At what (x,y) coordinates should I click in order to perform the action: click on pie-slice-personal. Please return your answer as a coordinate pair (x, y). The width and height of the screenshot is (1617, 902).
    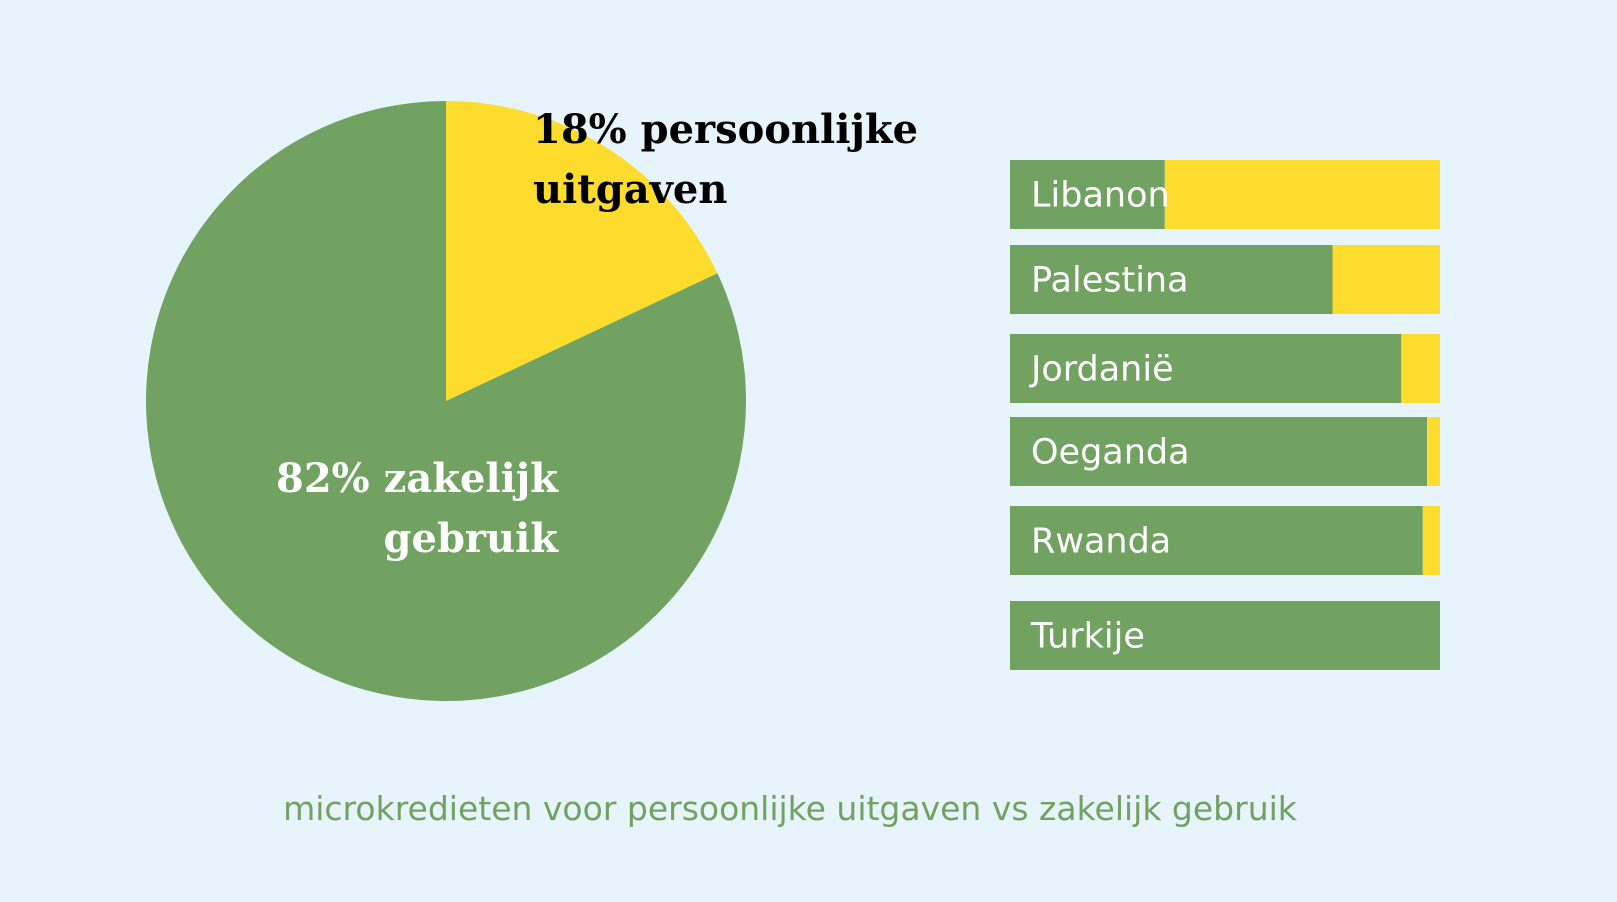
    Looking at the image, I should click on (582, 251).